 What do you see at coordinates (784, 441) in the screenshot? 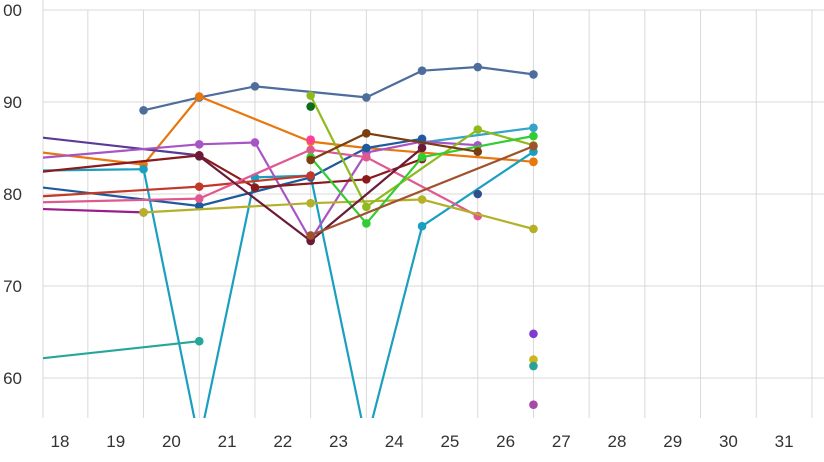
I see `x-tick-label: 31` at bounding box center [784, 441].